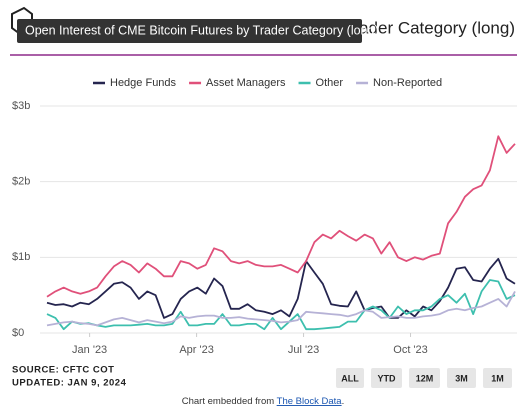 This screenshot has width=527, height=413. I want to click on legend-label: Non-Reported, so click(407, 83).